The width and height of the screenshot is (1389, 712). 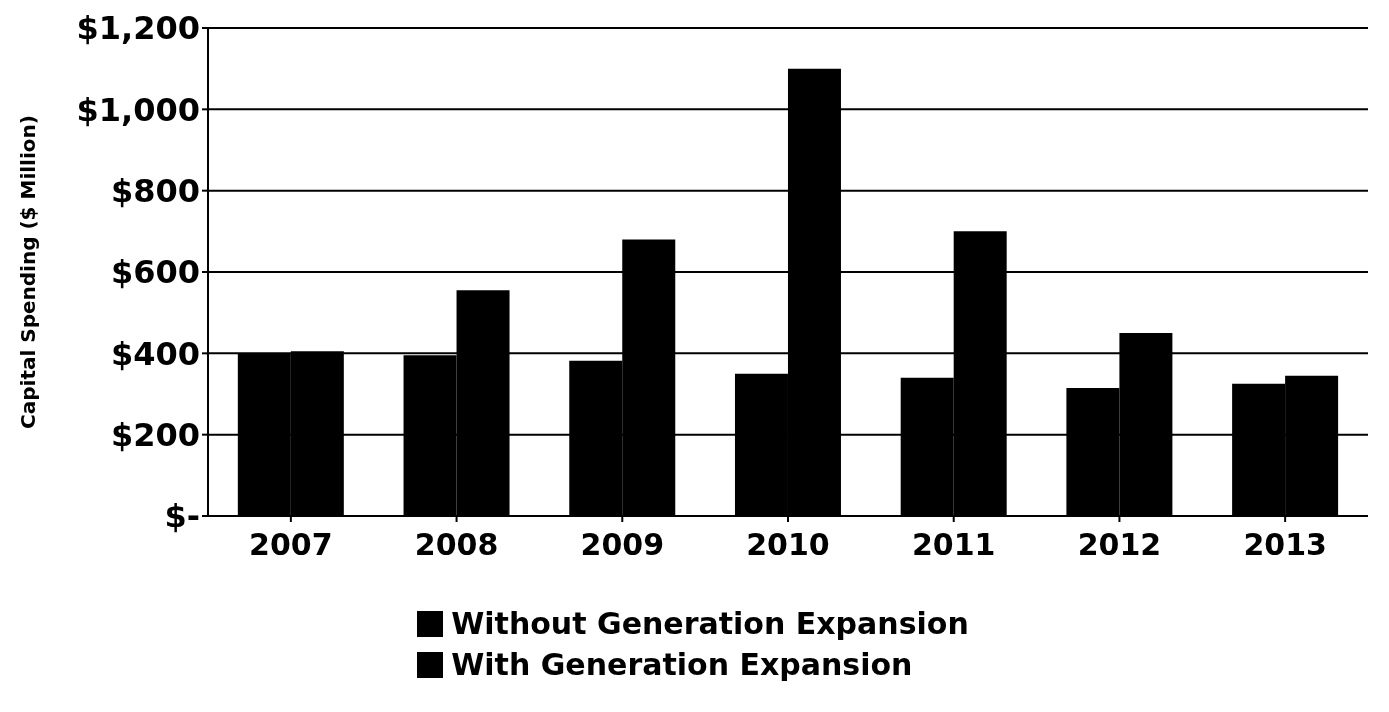 What do you see at coordinates (182, 516) in the screenshot?
I see `y-tick-label: $-` at bounding box center [182, 516].